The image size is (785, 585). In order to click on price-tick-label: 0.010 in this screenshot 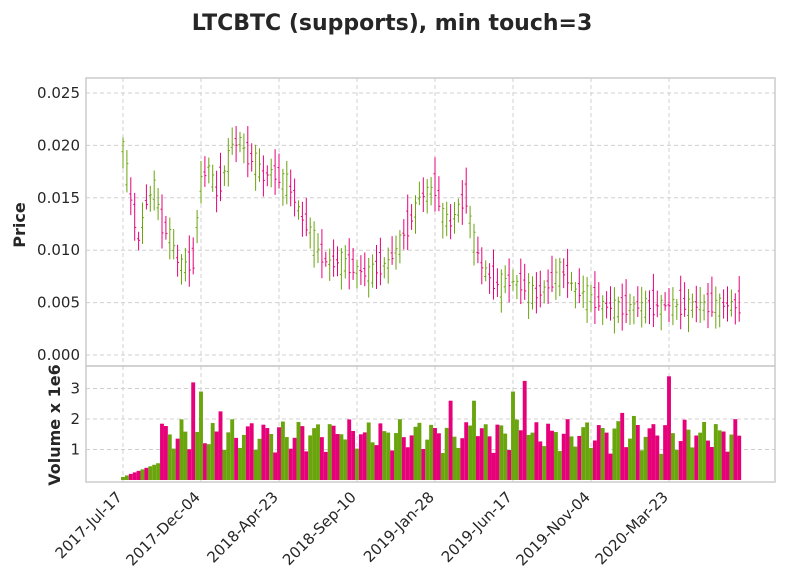, I will do `click(58, 250)`.